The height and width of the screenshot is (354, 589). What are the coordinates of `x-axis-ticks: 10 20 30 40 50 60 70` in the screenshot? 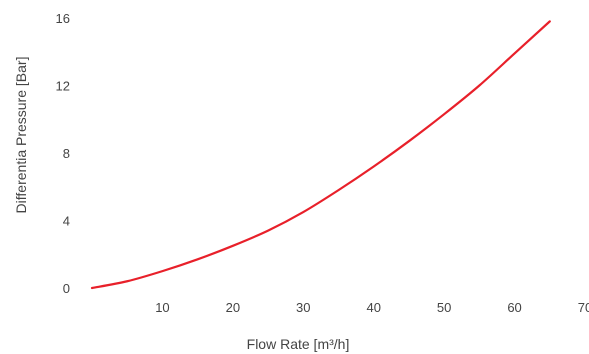 It's located at (372, 307).